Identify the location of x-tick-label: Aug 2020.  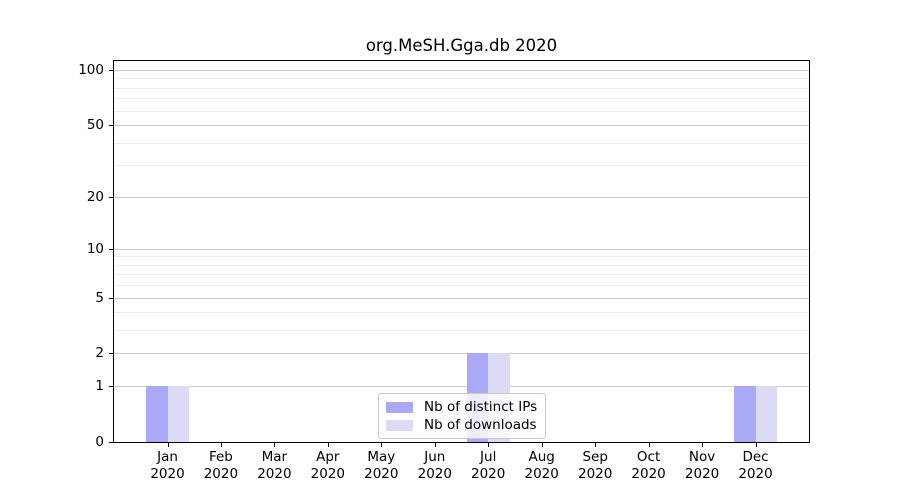
(541, 465).